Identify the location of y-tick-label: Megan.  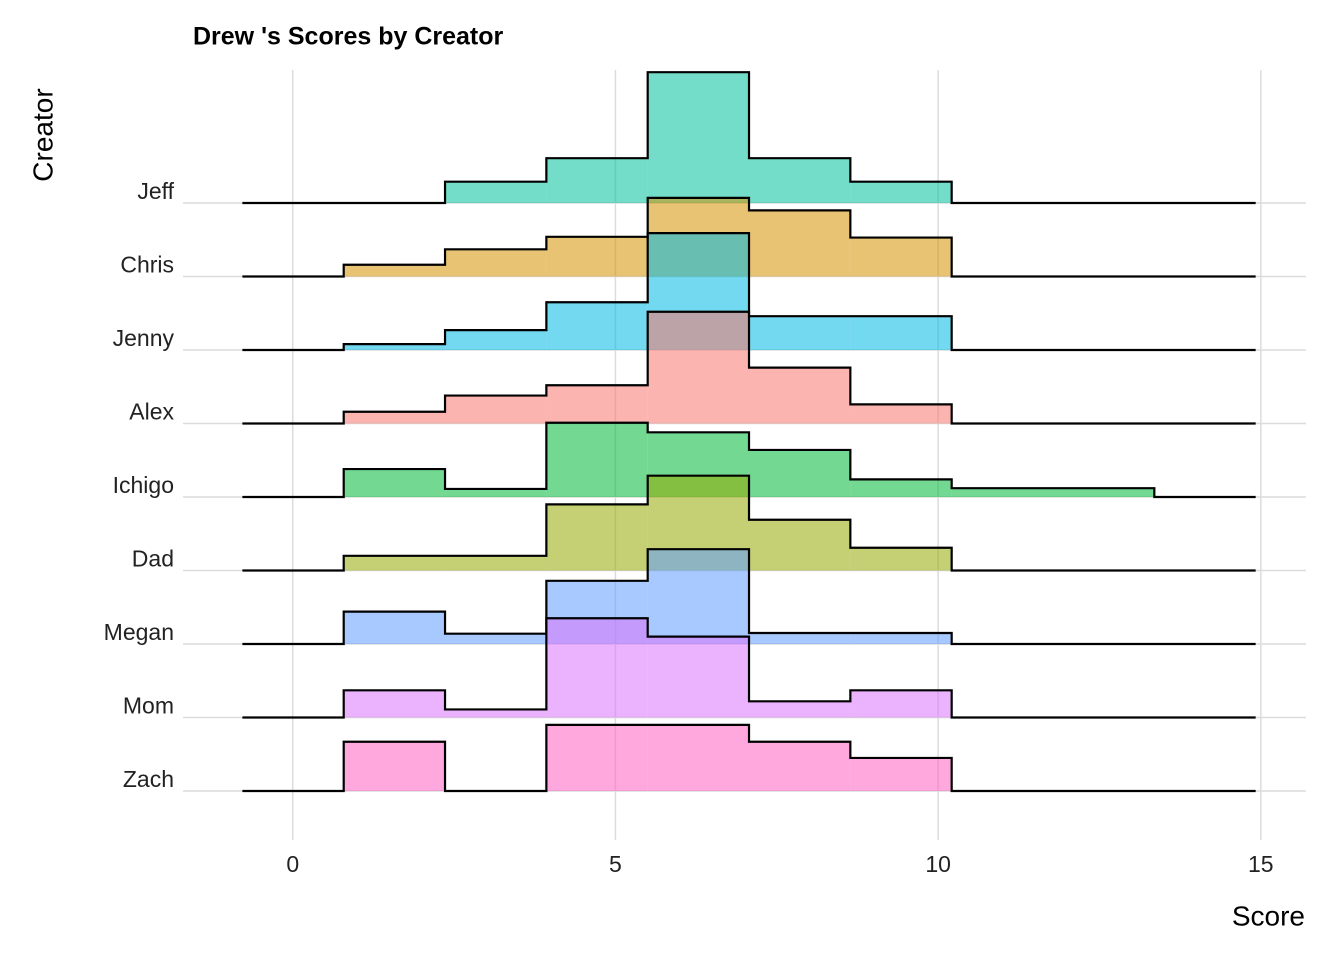
(139, 632).